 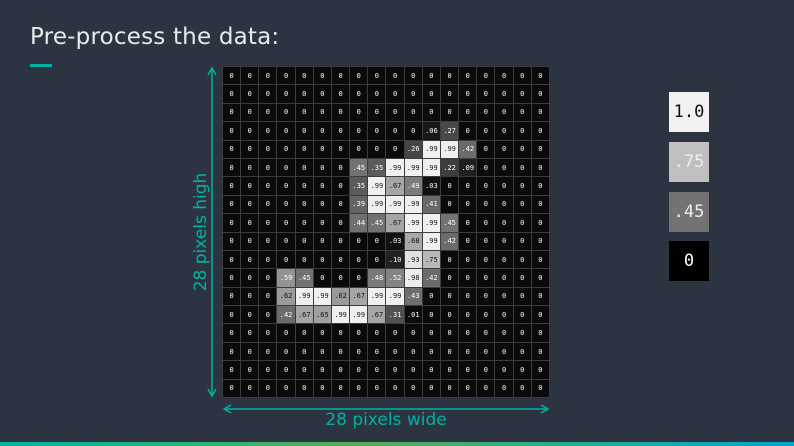 What do you see at coordinates (359, 186) in the screenshot?
I see `pixel-cell: .35` at bounding box center [359, 186].